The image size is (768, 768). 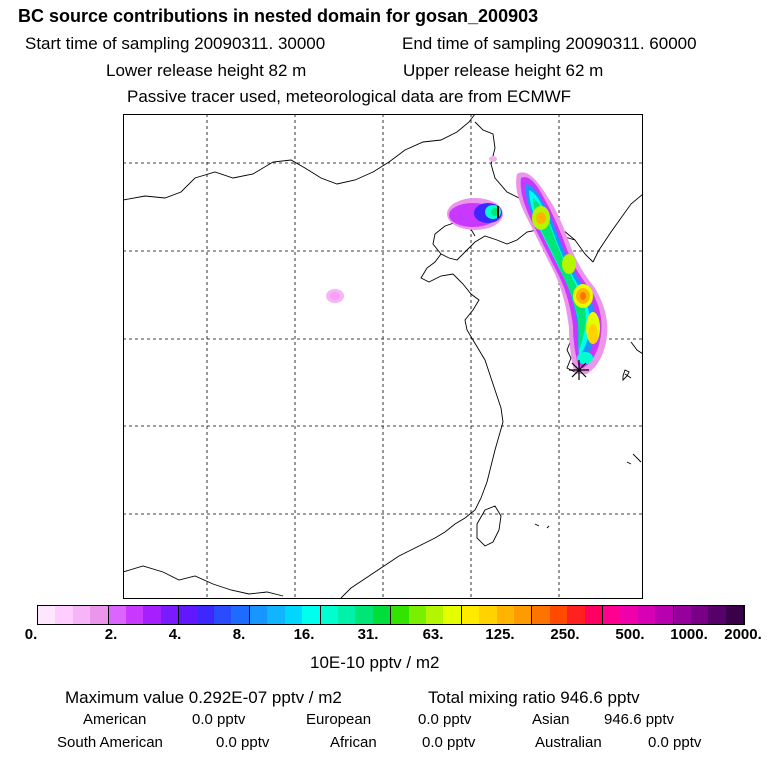 What do you see at coordinates (500, 634) in the screenshot?
I see `colorbar-tick-label: 125.` at bounding box center [500, 634].